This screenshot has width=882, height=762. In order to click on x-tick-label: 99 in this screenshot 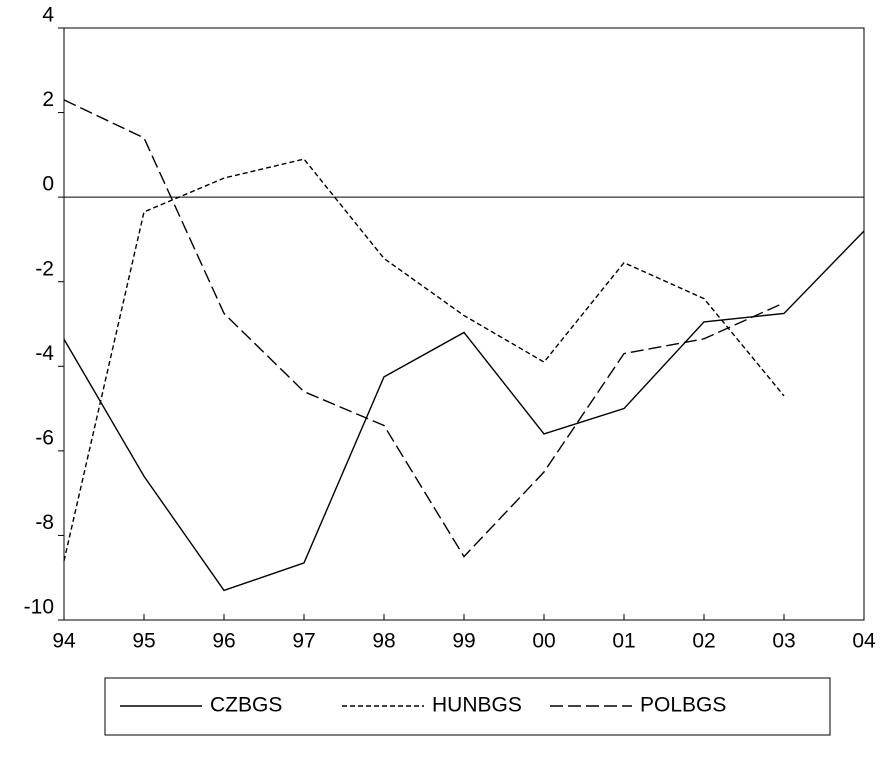, I will do `click(463, 641)`.